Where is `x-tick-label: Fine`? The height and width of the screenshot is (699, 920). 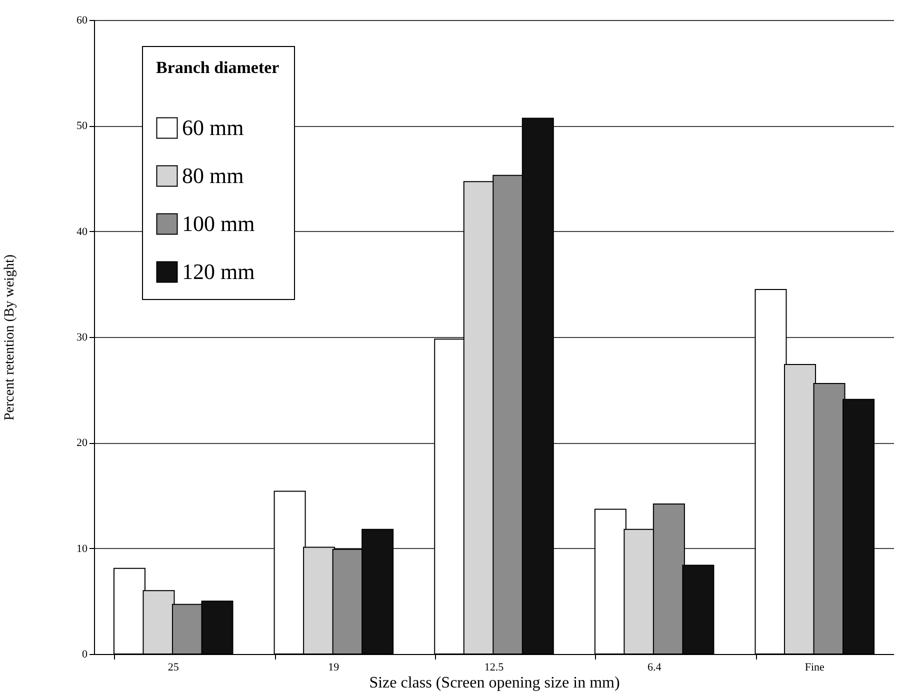 x-tick-label: Fine is located at coordinates (814, 668).